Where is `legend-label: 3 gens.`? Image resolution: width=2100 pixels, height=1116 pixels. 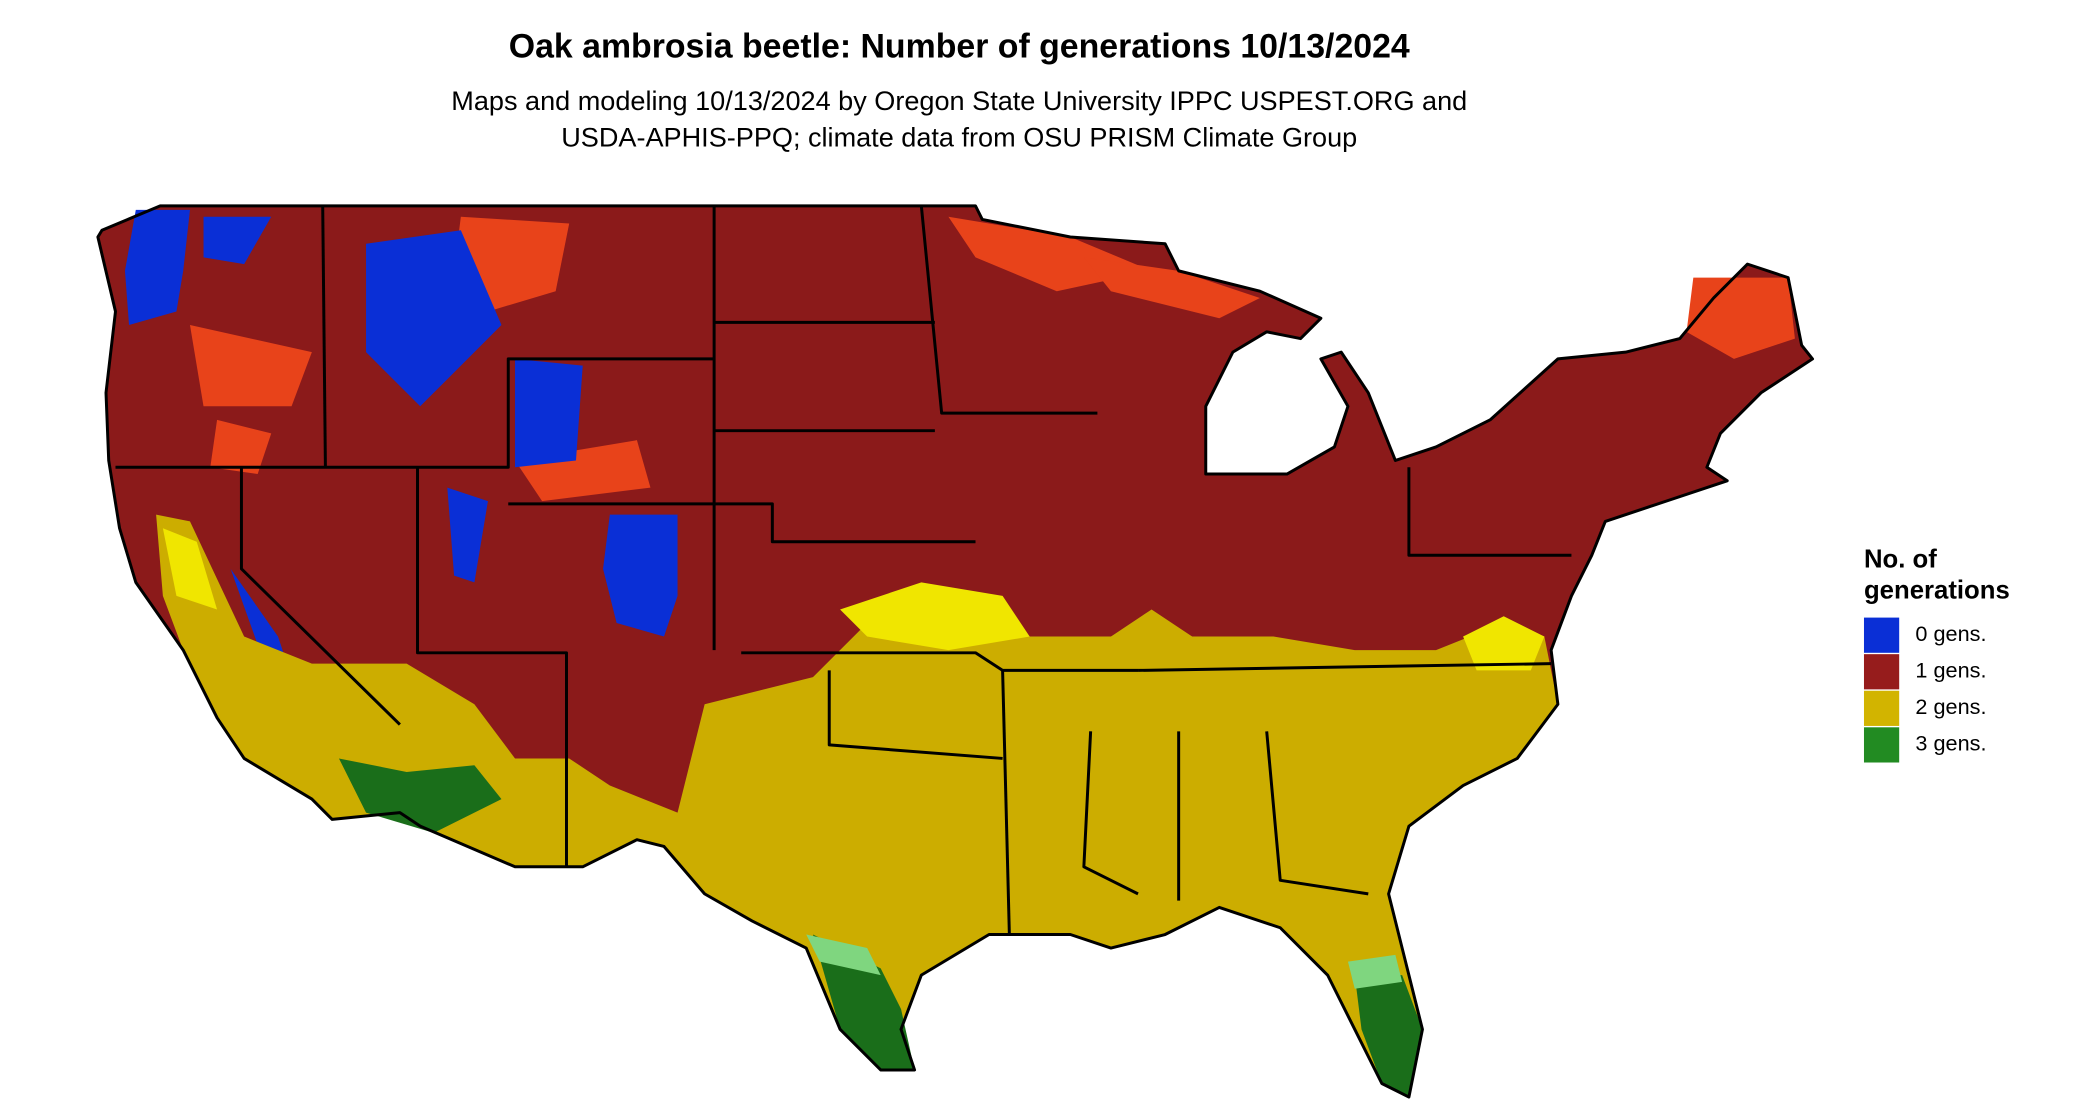
legend-label: 3 gens. is located at coordinates (1950, 743).